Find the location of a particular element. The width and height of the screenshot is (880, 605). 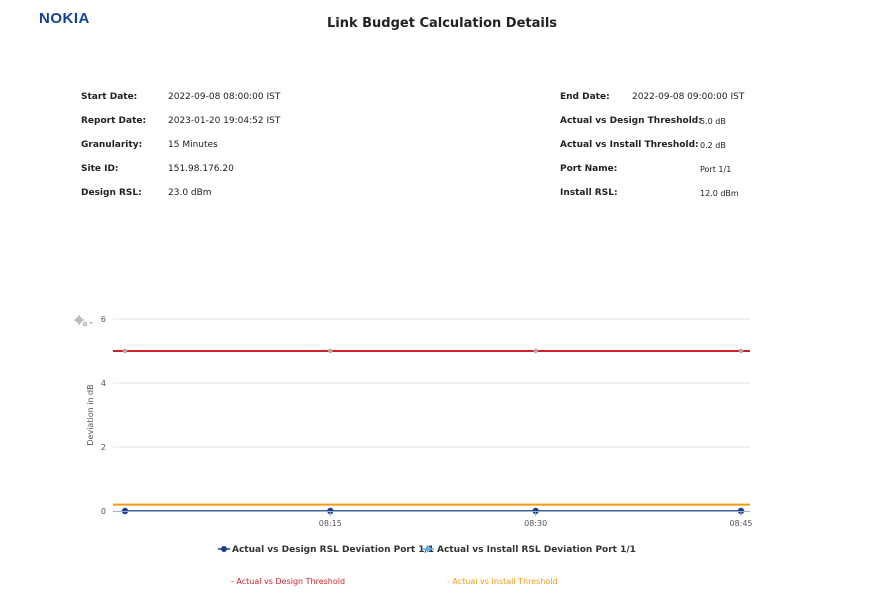

chevron-down-icon is located at coordinates (91, 323).